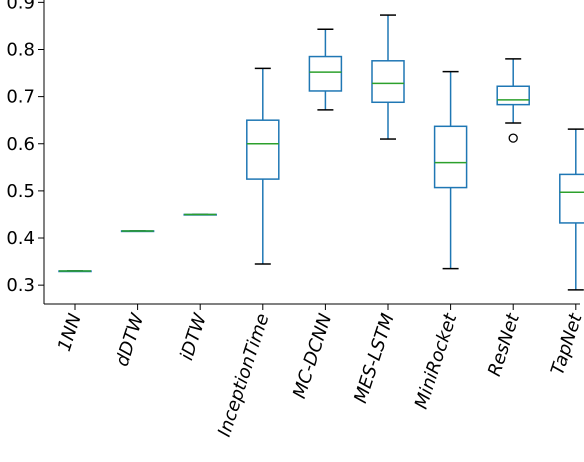 The height and width of the screenshot is (462, 584). I want to click on box-mes-lstm, so click(388, 77).